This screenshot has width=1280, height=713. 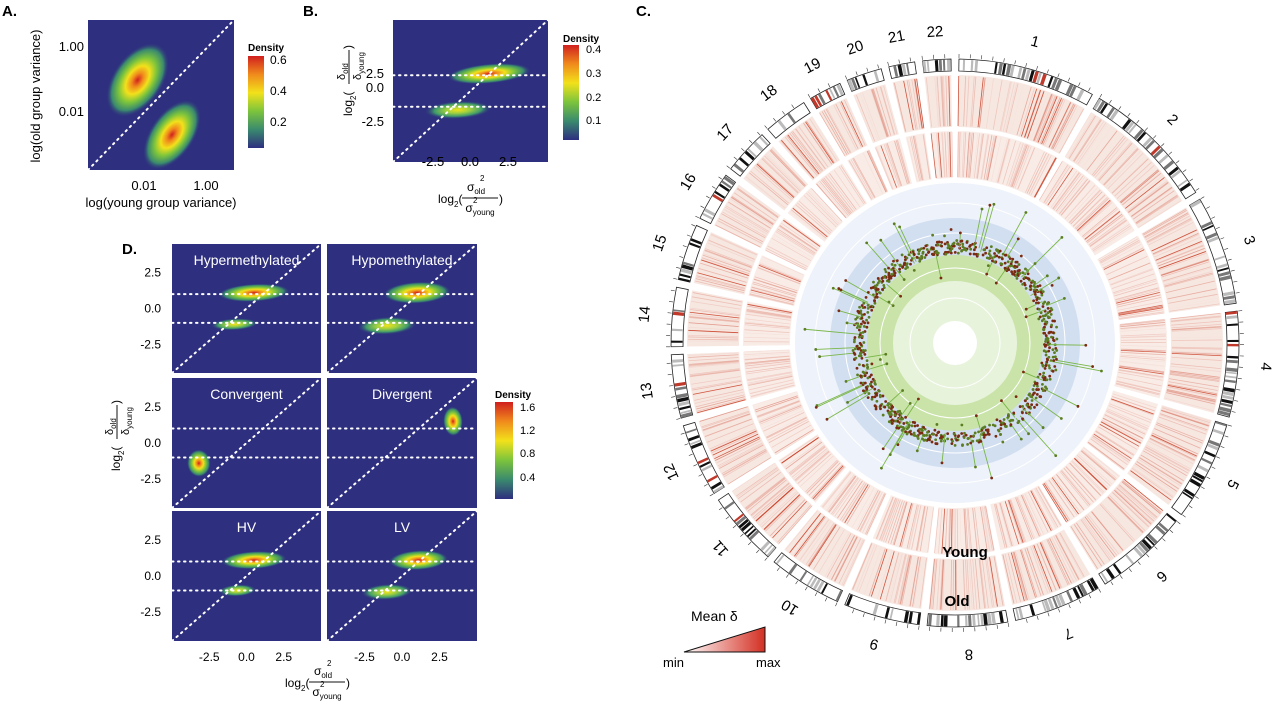 I want to click on young-track-chr12, so click(x=784, y=423).